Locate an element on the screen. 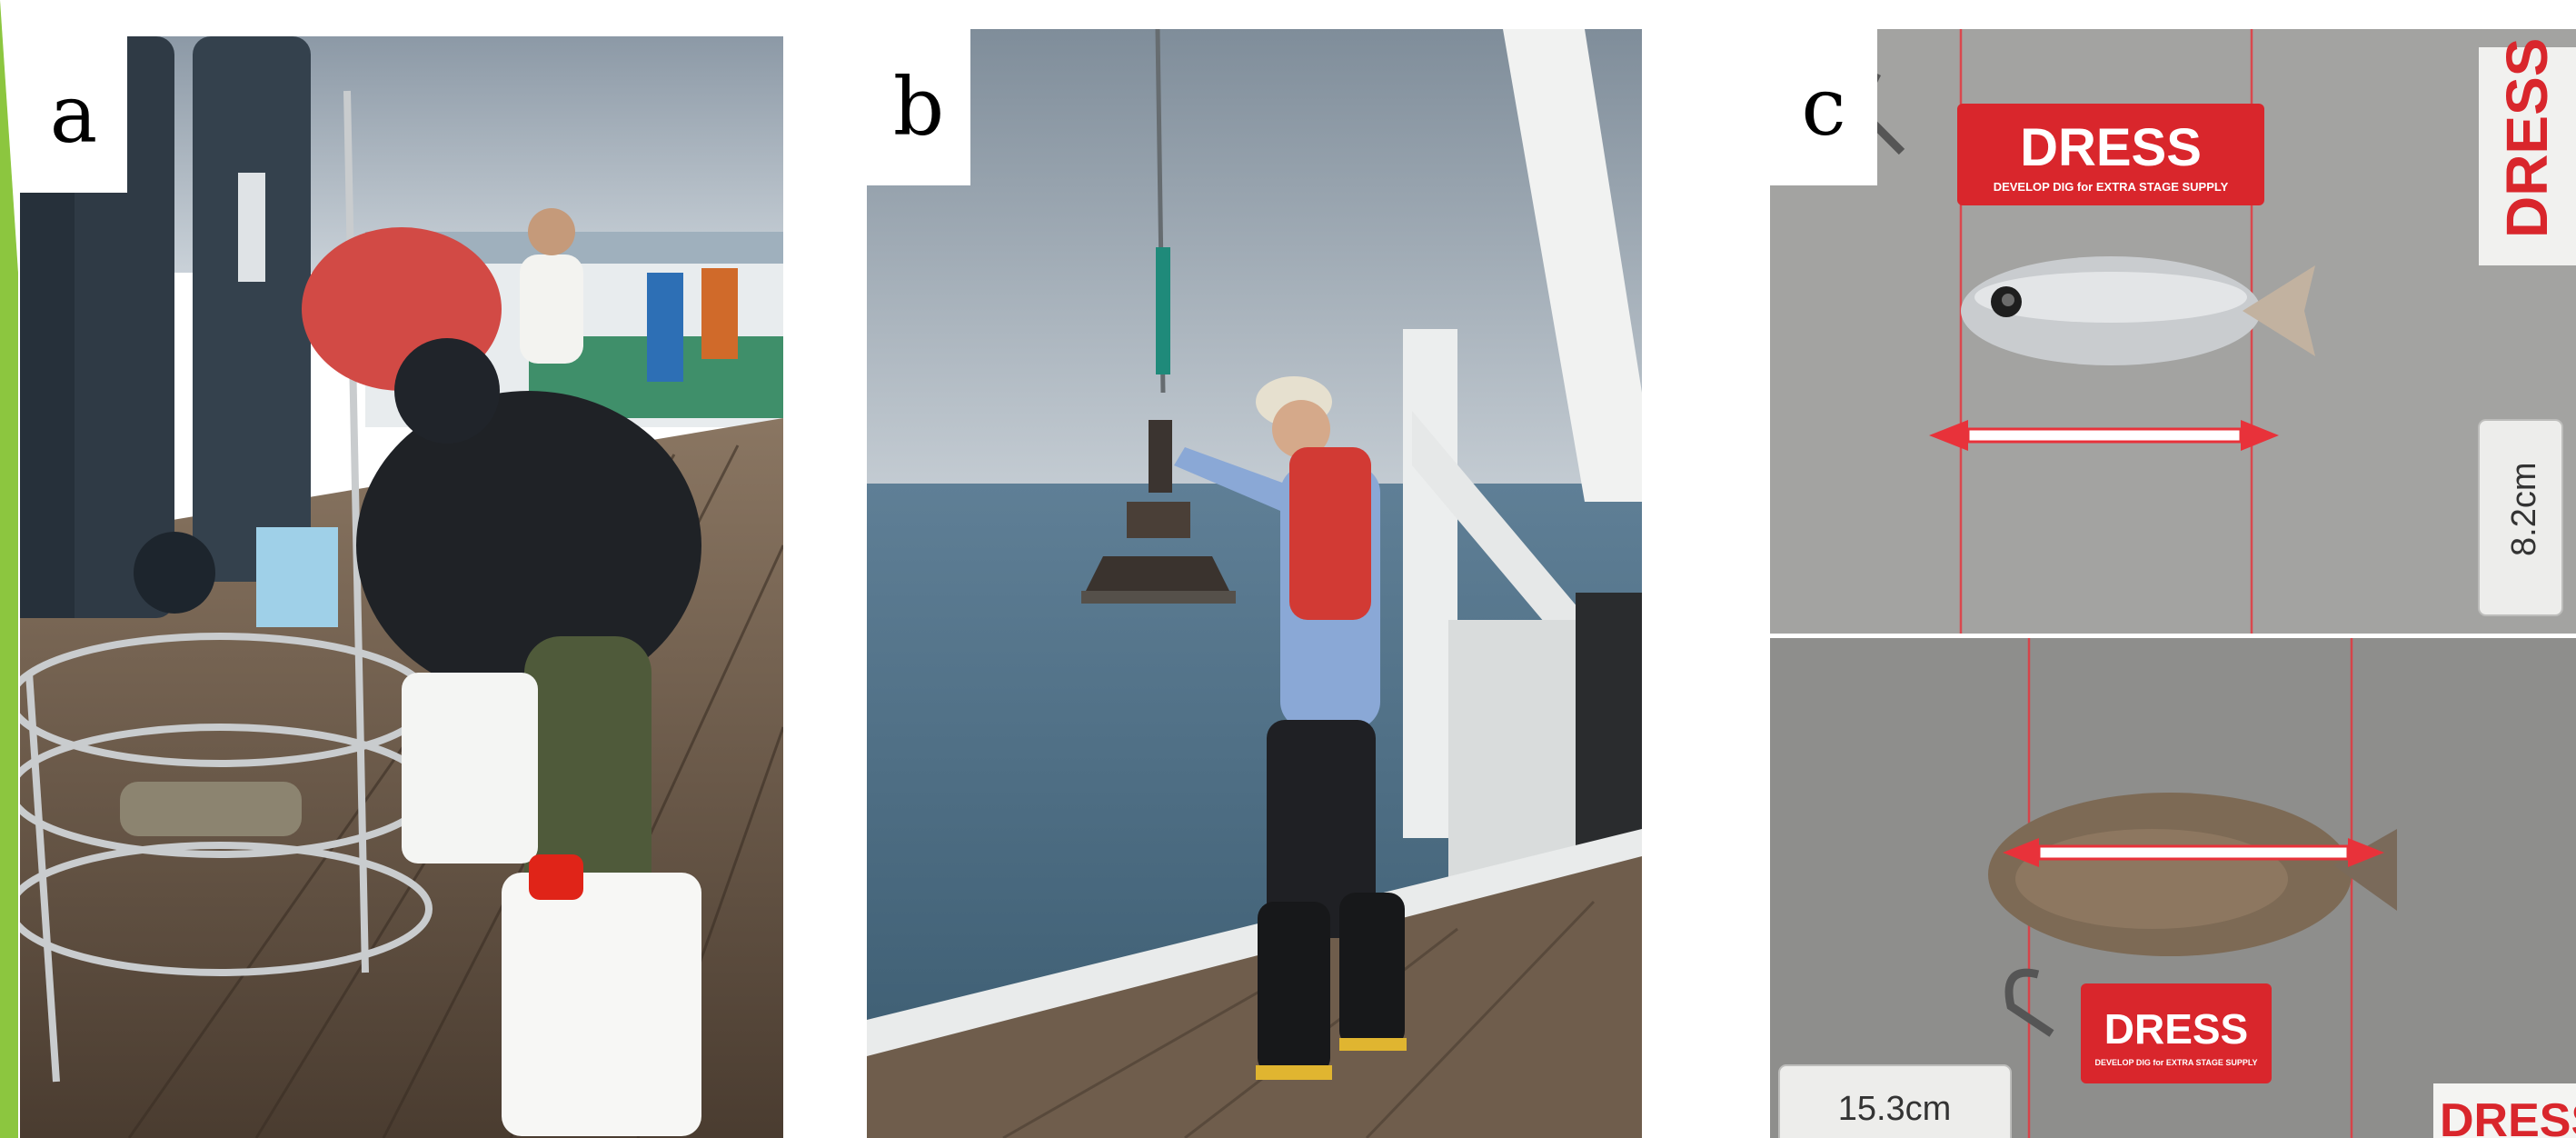  bottom-side-dress-tag: DRESS is located at coordinates (2508, 1116).